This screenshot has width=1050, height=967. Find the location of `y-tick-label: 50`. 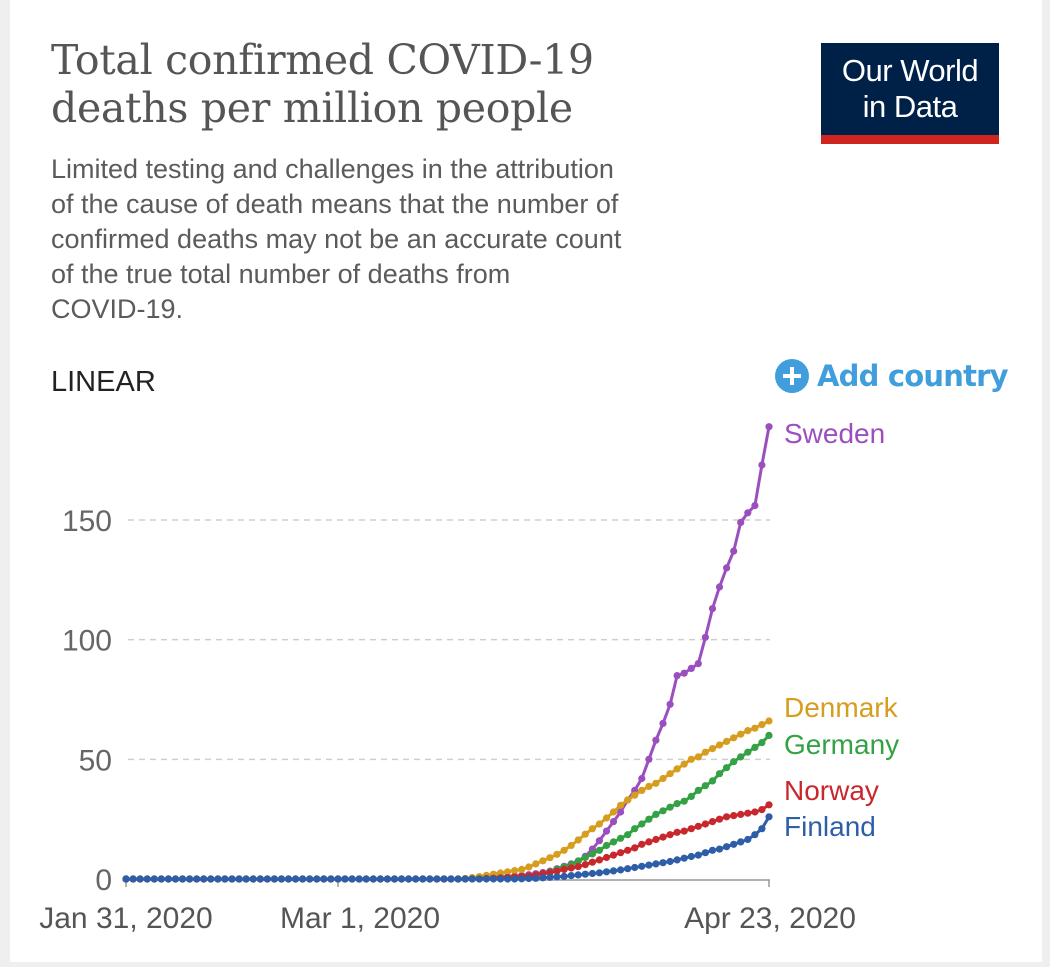

y-tick-label: 50 is located at coordinates (95, 760).